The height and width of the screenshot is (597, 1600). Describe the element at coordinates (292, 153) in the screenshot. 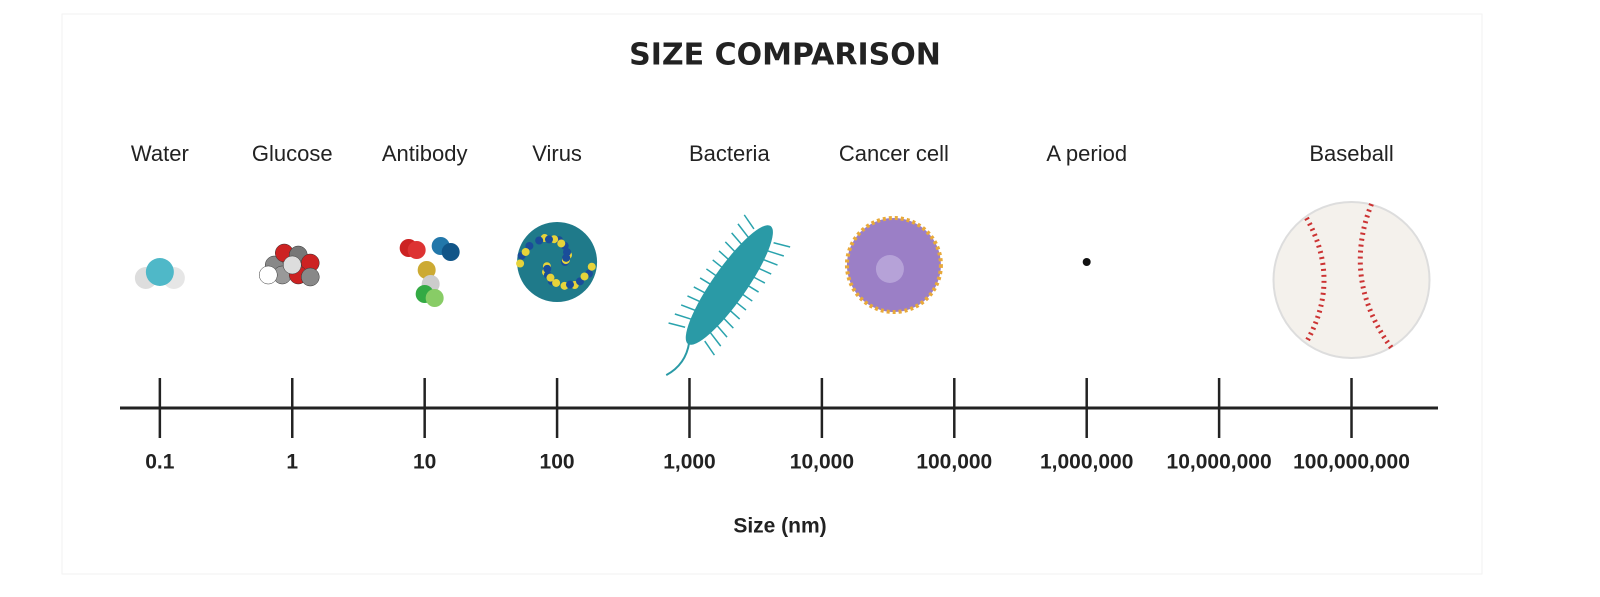

I see `category-label: Glucose` at that location.